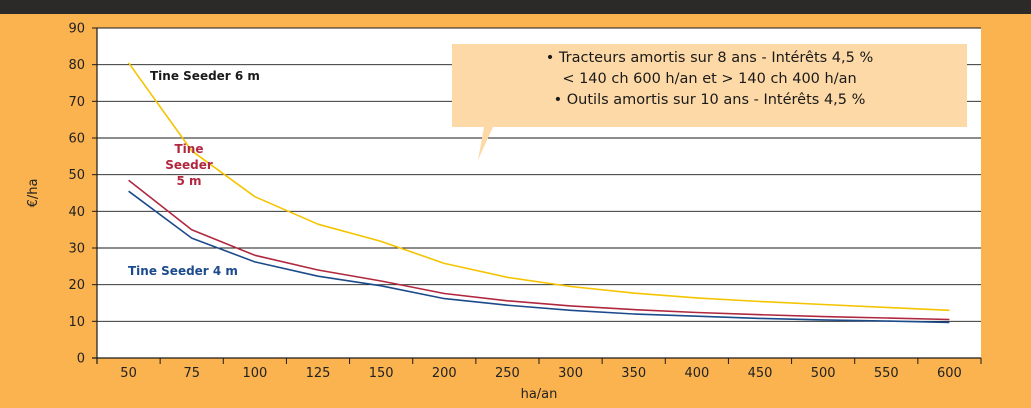 The height and width of the screenshot is (408, 1031). I want to click on callout-line-2: < 140 ch 600 h/an et > 140 ch 400 h/an, so click(709, 79).